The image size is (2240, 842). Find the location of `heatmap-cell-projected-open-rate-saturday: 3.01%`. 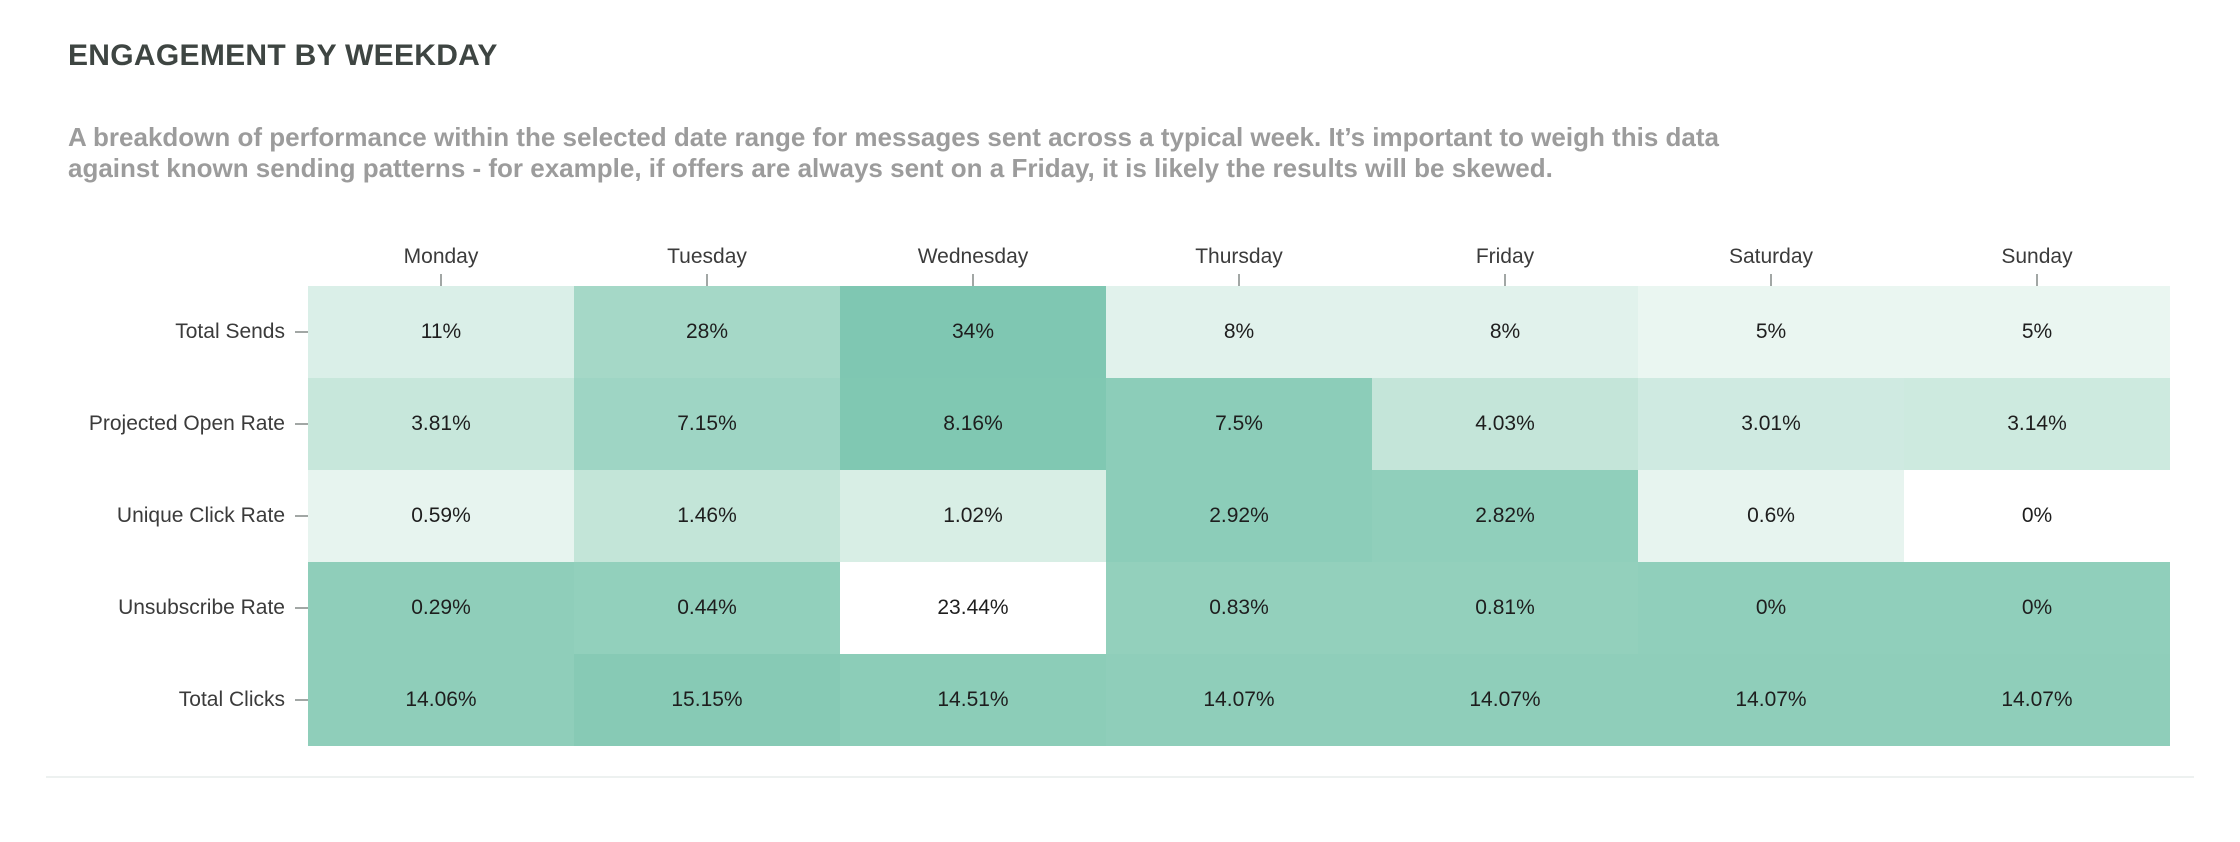

heatmap-cell-projected-open-rate-saturday: 3.01% is located at coordinates (1771, 424).